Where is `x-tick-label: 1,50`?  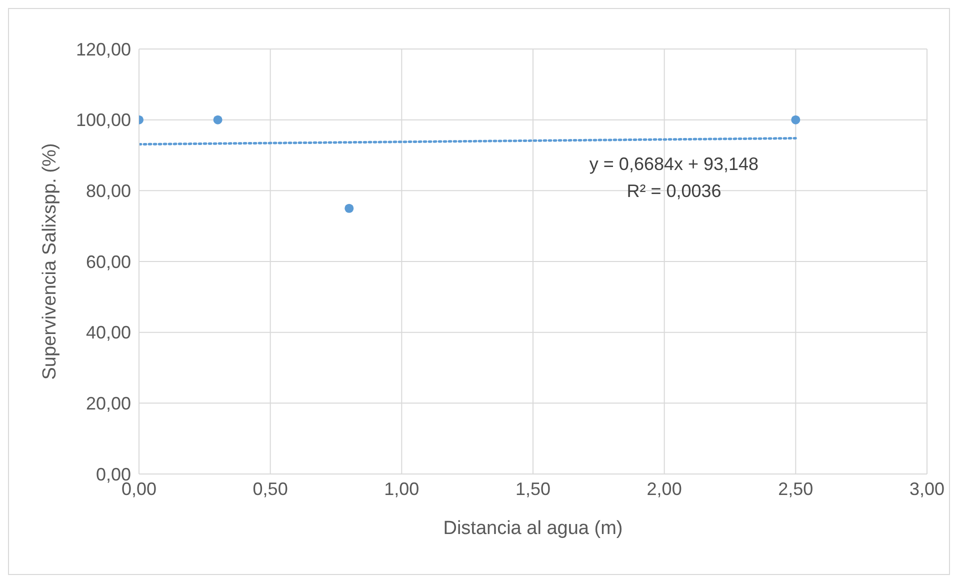
x-tick-label: 1,50 is located at coordinates (533, 488).